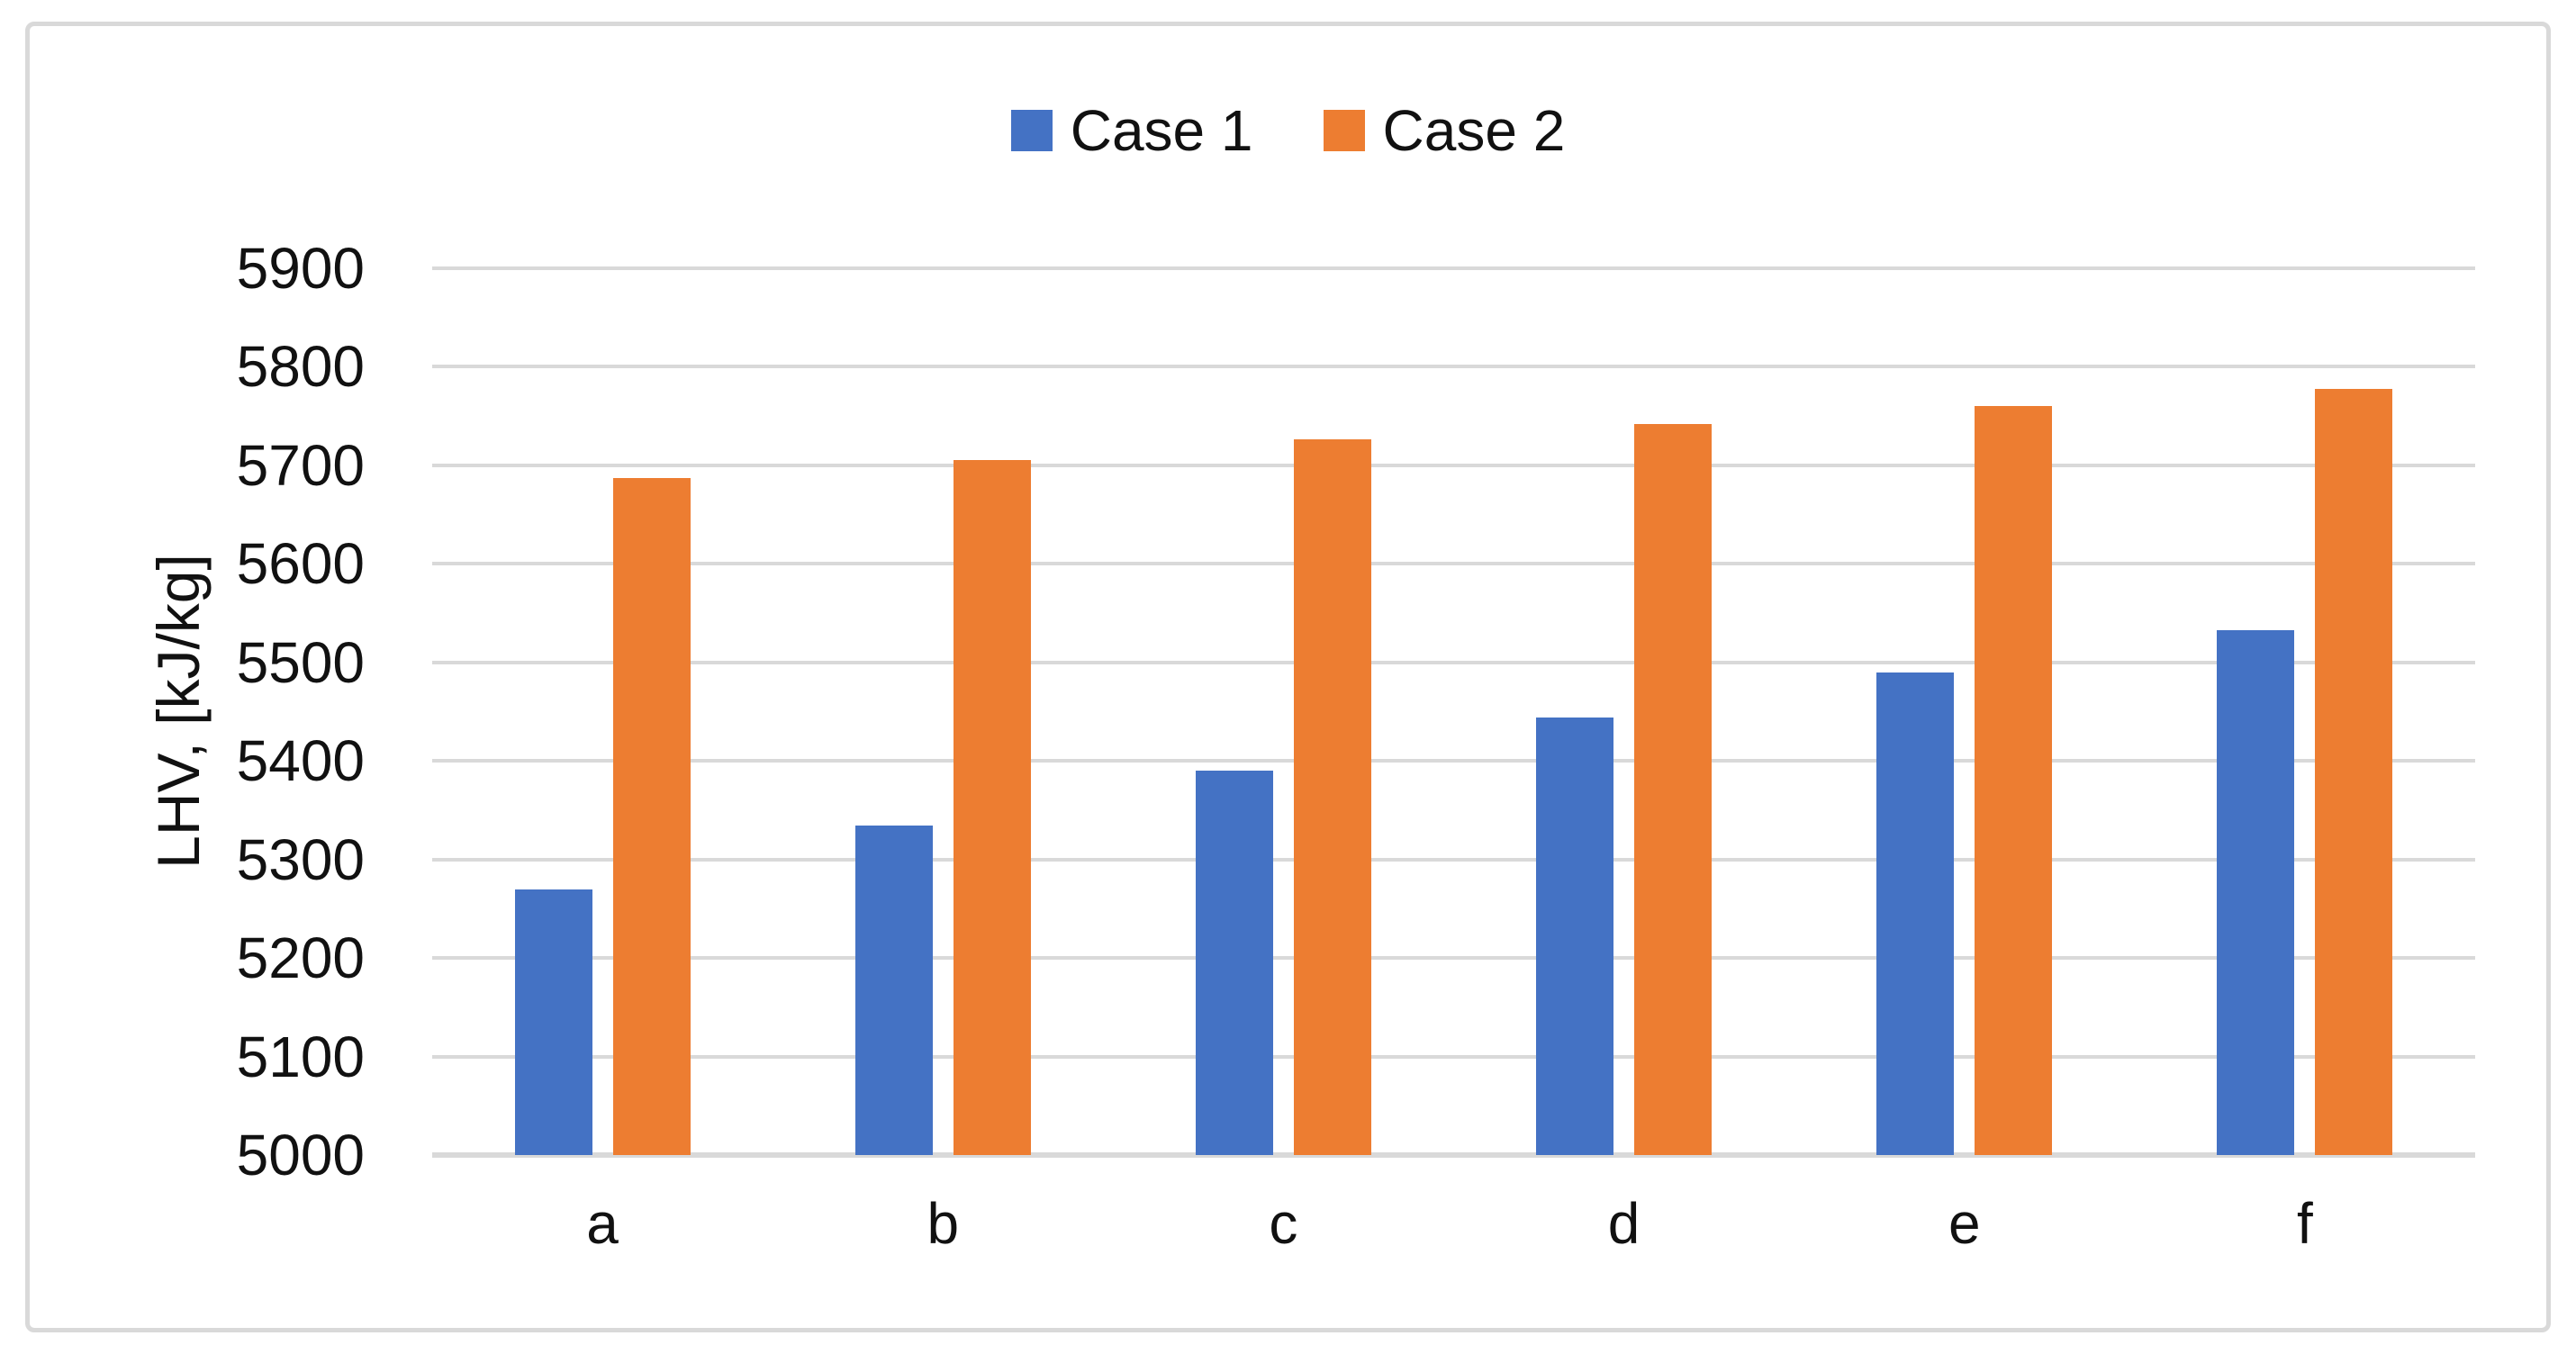 The image size is (2576, 1354). Describe the element at coordinates (602, 1223) in the screenshot. I see `category-label-a: a` at that location.